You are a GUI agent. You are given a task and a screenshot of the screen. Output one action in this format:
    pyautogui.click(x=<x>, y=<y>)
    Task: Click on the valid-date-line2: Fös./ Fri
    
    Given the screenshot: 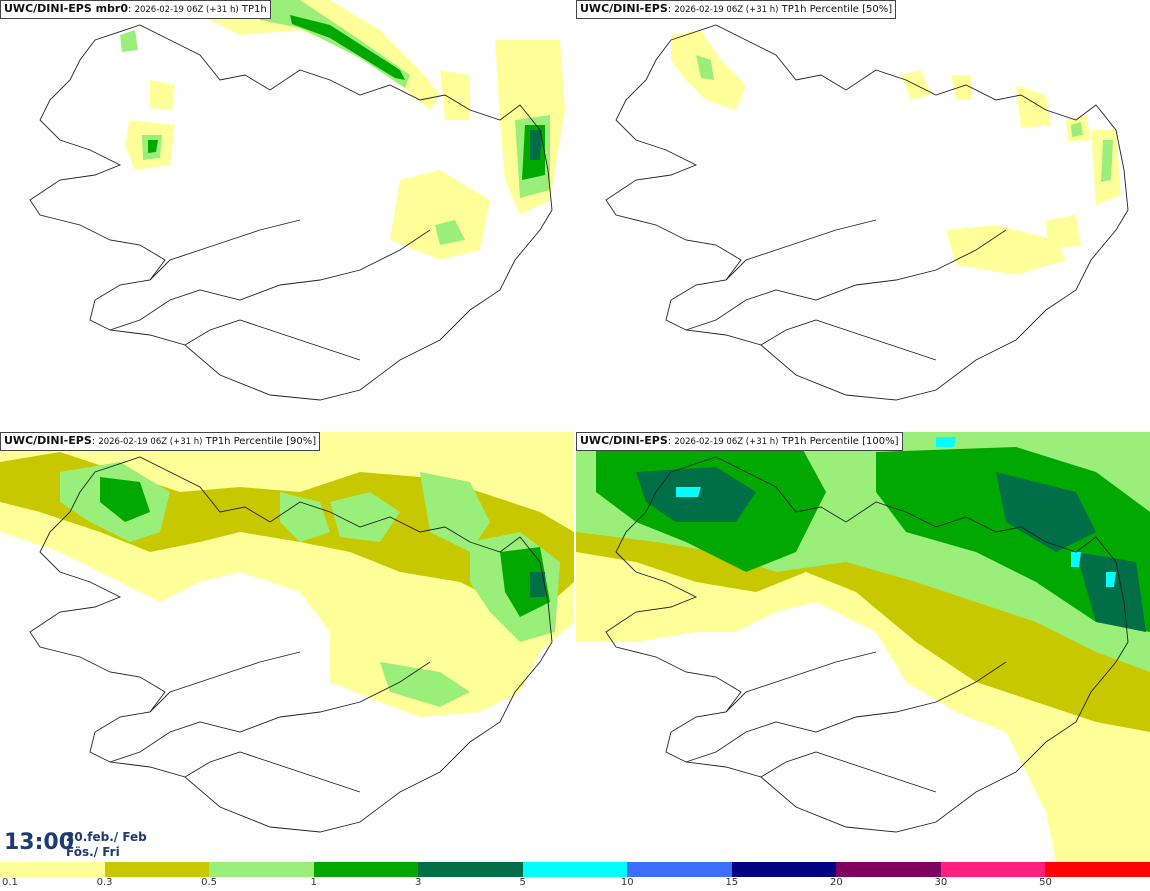 What is the action you would take?
    pyautogui.click(x=93, y=852)
    